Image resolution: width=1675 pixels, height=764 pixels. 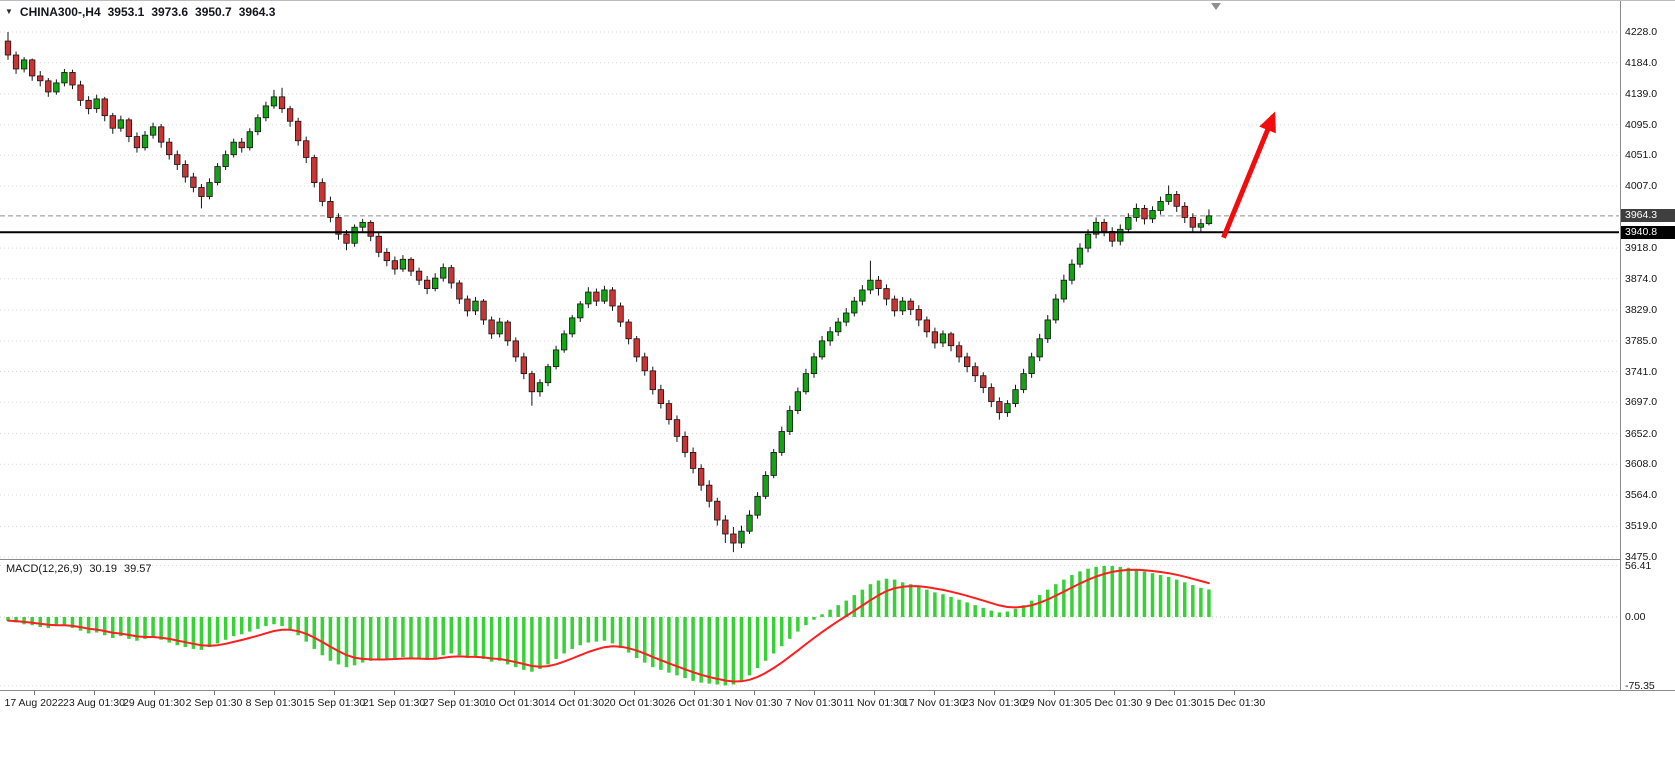 What do you see at coordinates (213, 12) in the screenshot?
I see `low-value: 3950.7` at bounding box center [213, 12].